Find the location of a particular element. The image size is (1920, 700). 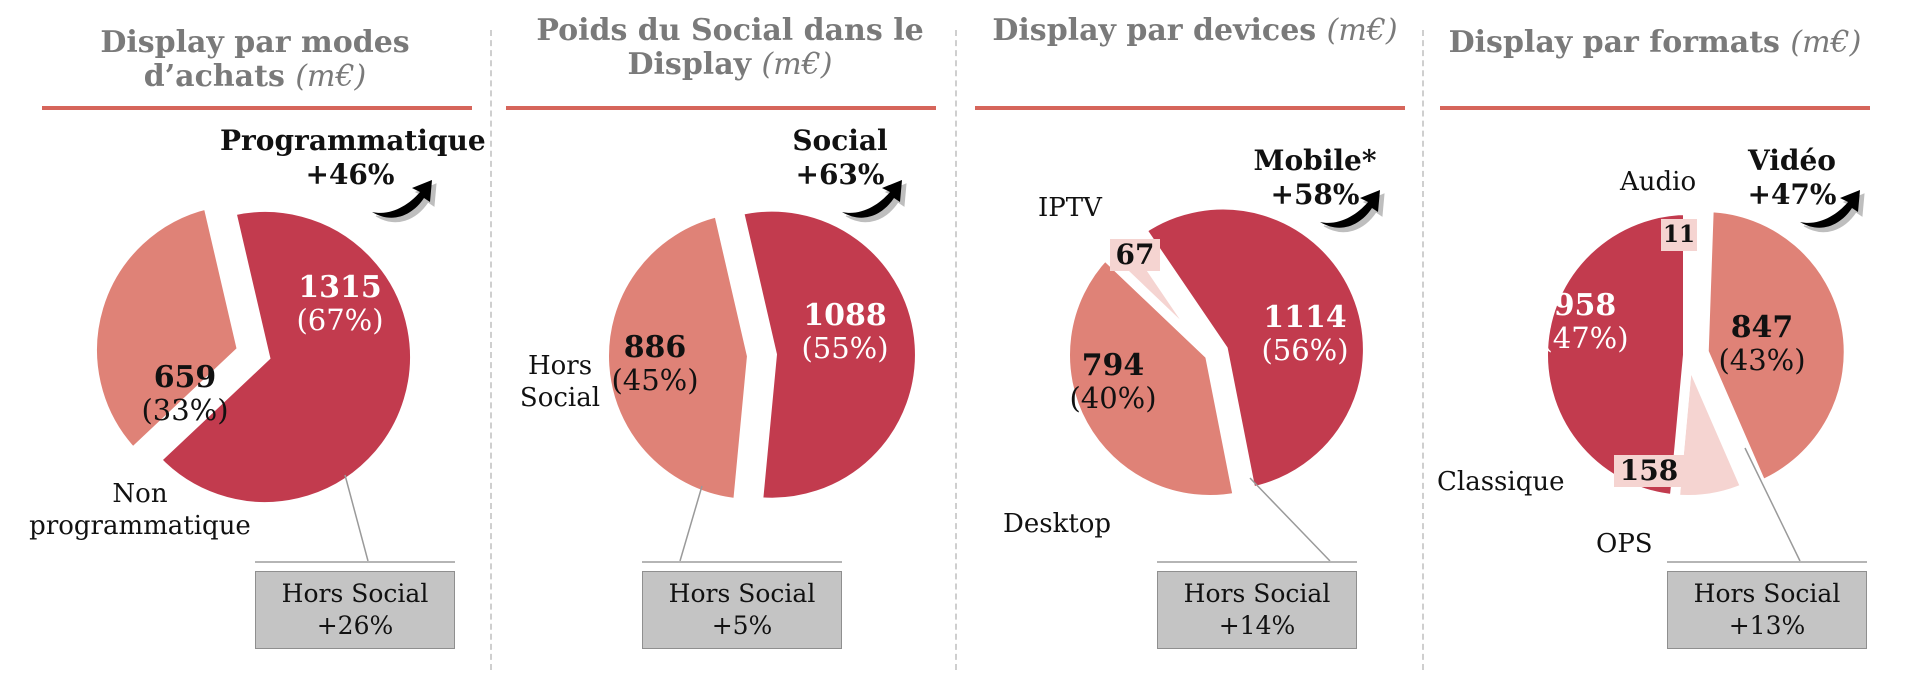

slice-value: 1114 is located at coordinates (1305, 317).